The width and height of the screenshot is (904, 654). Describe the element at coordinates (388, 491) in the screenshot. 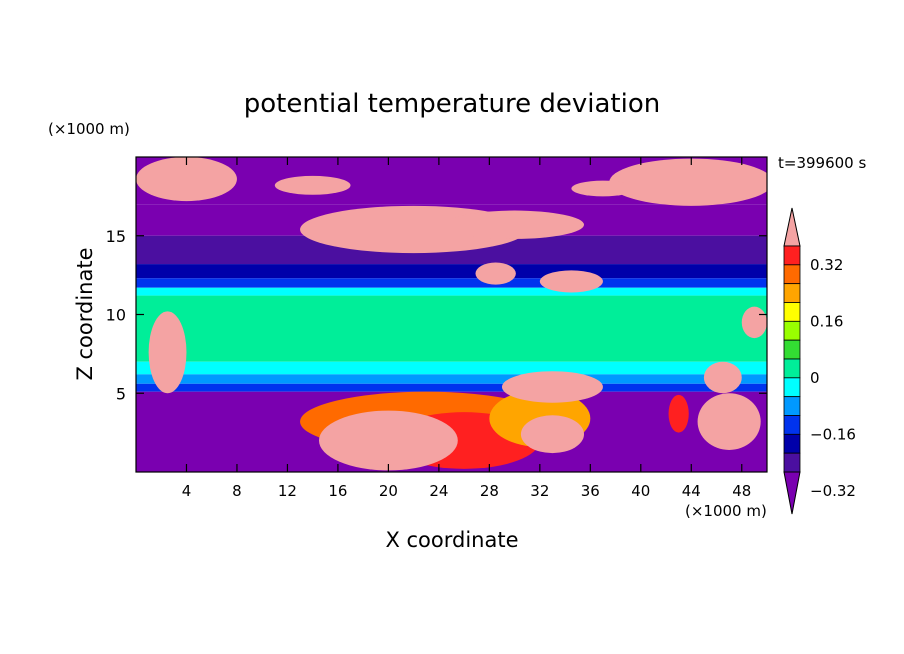

I see `x-tick-label: 20` at that location.